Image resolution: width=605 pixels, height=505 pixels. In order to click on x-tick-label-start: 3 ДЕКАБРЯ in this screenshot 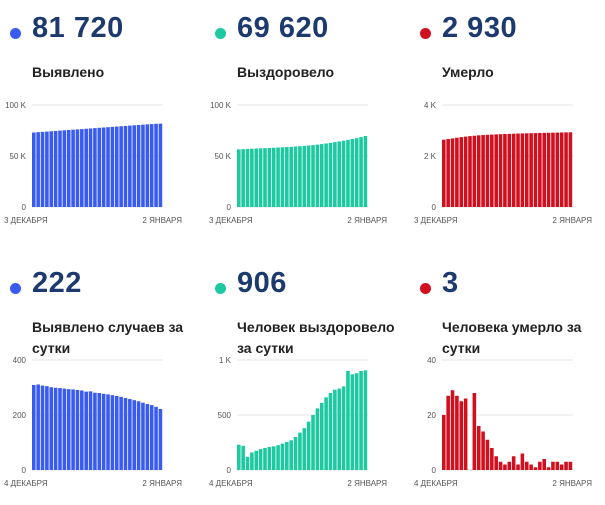, I will do `click(26, 220)`.